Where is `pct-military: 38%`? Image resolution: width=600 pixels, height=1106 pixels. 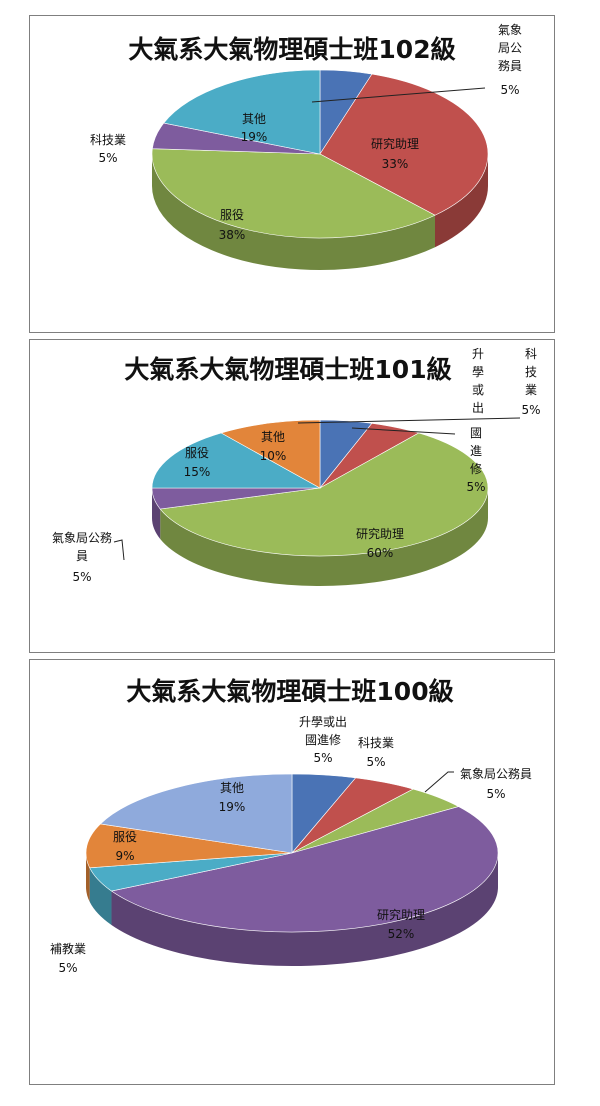 pct-military: 38% is located at coordinates (232, 235).